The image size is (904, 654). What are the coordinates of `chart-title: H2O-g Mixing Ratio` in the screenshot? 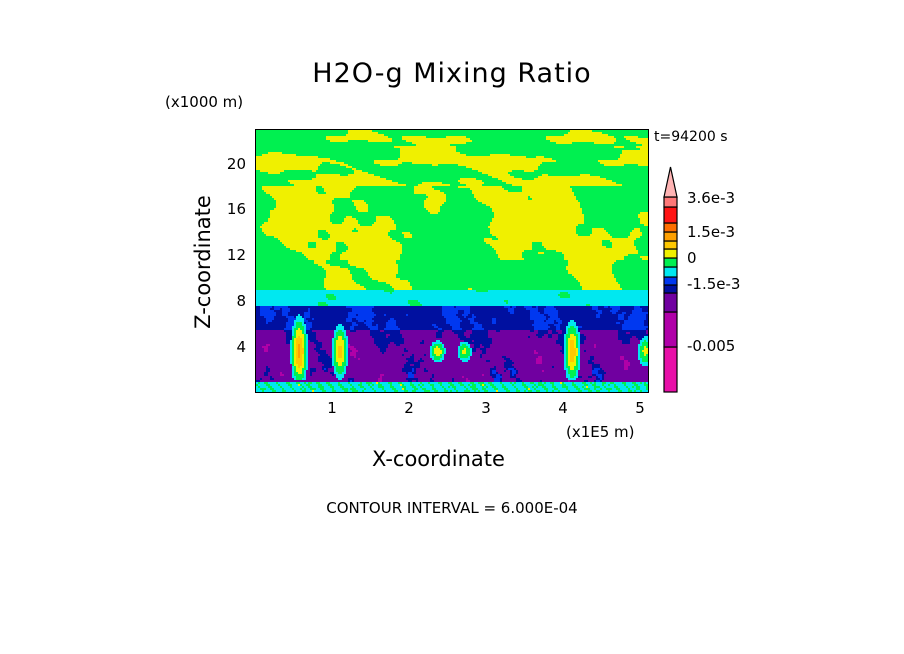 It's located at (452, 73).